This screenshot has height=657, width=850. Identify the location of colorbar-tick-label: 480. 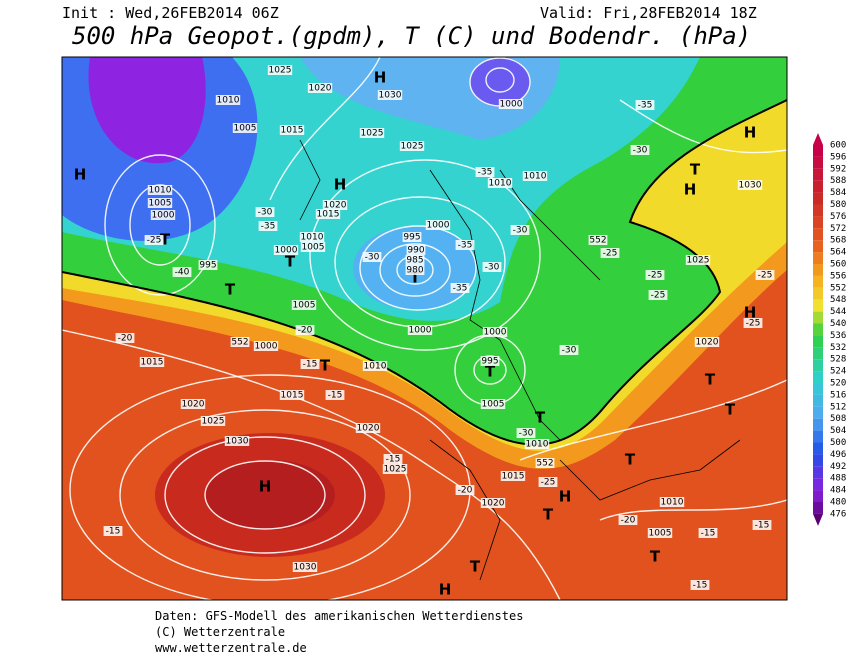
(838, 503).